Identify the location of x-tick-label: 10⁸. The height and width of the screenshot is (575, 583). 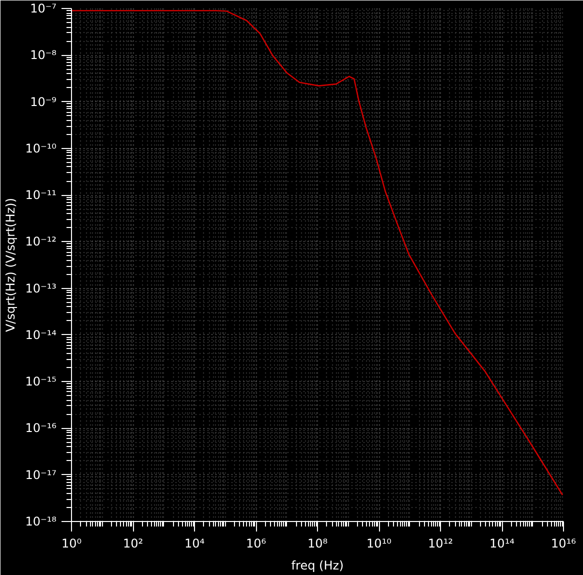
(317, 543).